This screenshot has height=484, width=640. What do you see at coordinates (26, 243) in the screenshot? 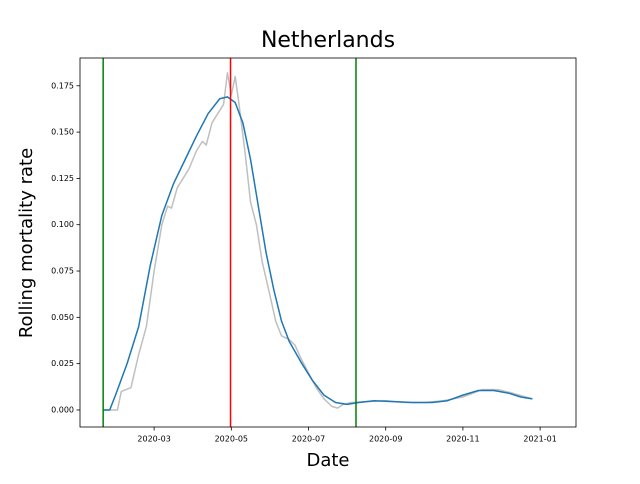
I see `y-axis-label: Rolling mortality rate` at bounding box center [26, 243].